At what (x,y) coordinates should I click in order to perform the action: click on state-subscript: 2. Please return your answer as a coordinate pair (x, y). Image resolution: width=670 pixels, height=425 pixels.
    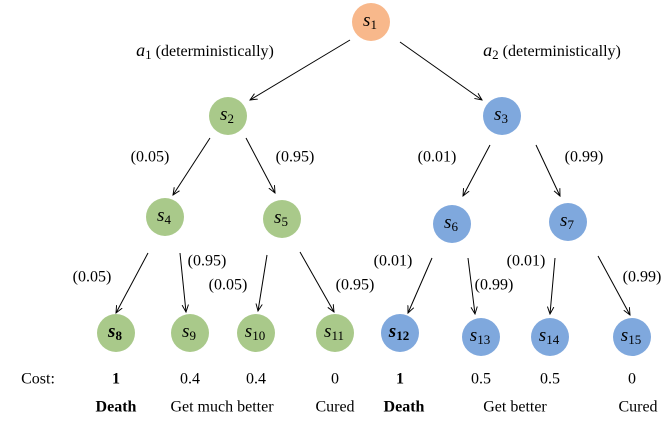
    Looking at the image, I should click on (230, 118).